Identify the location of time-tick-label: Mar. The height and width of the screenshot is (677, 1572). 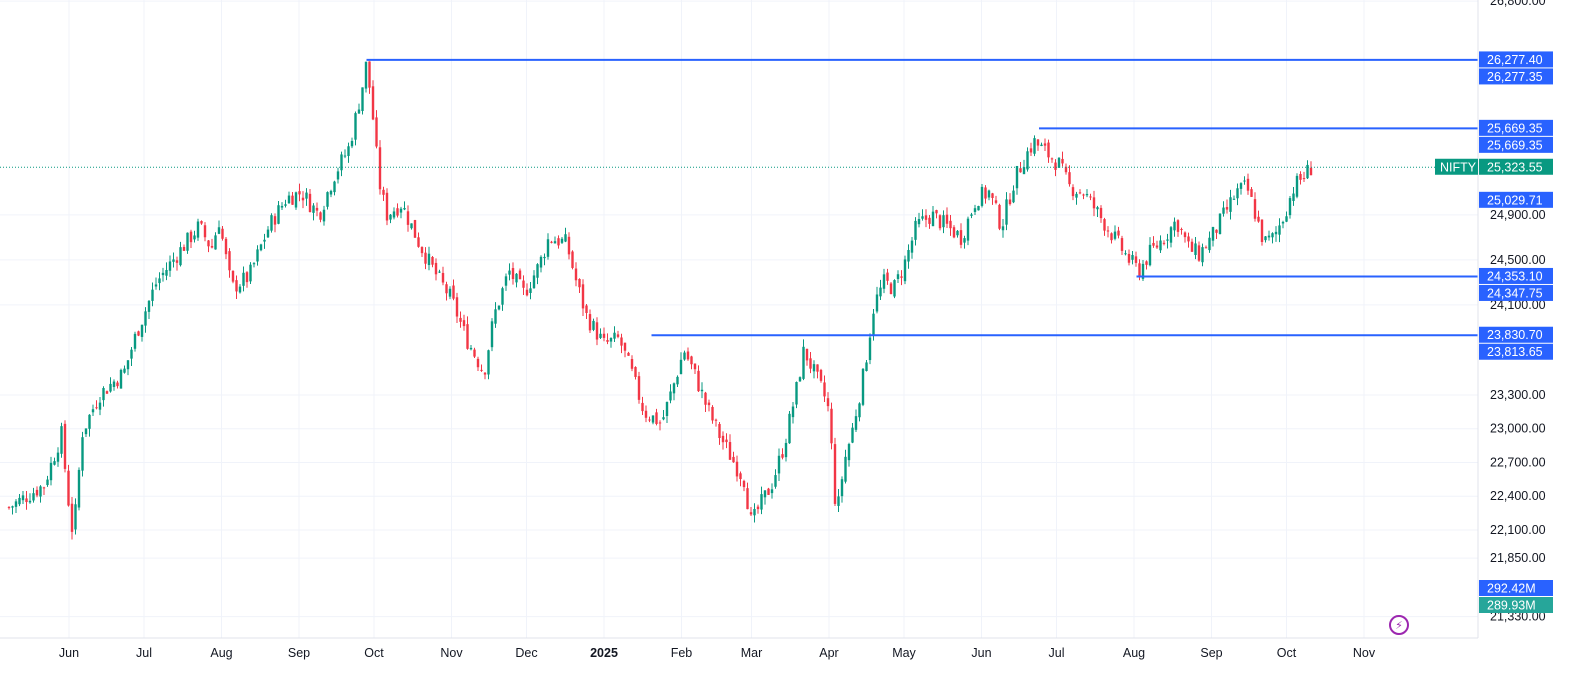
(752, 653).